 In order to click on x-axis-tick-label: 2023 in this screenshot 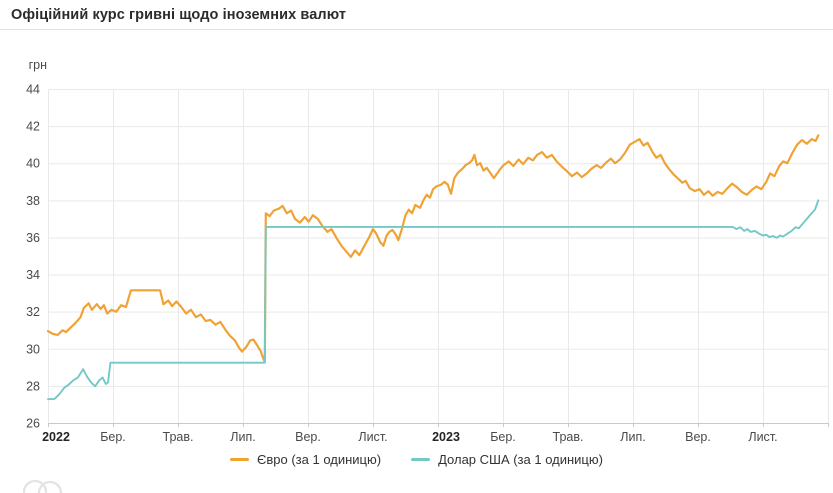, I will do `click(446, 437)`.